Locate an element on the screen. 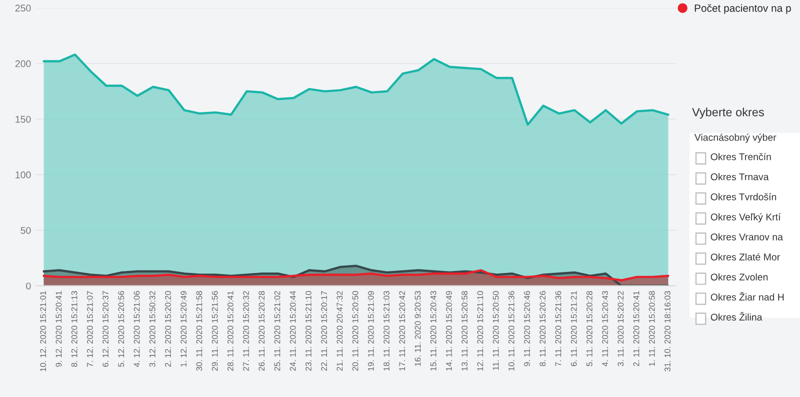 The height and width of the screenshot is (397, 800). x-tick-label: 9. 12. 2020 15:20:41 is located at coordinates (59, 329).